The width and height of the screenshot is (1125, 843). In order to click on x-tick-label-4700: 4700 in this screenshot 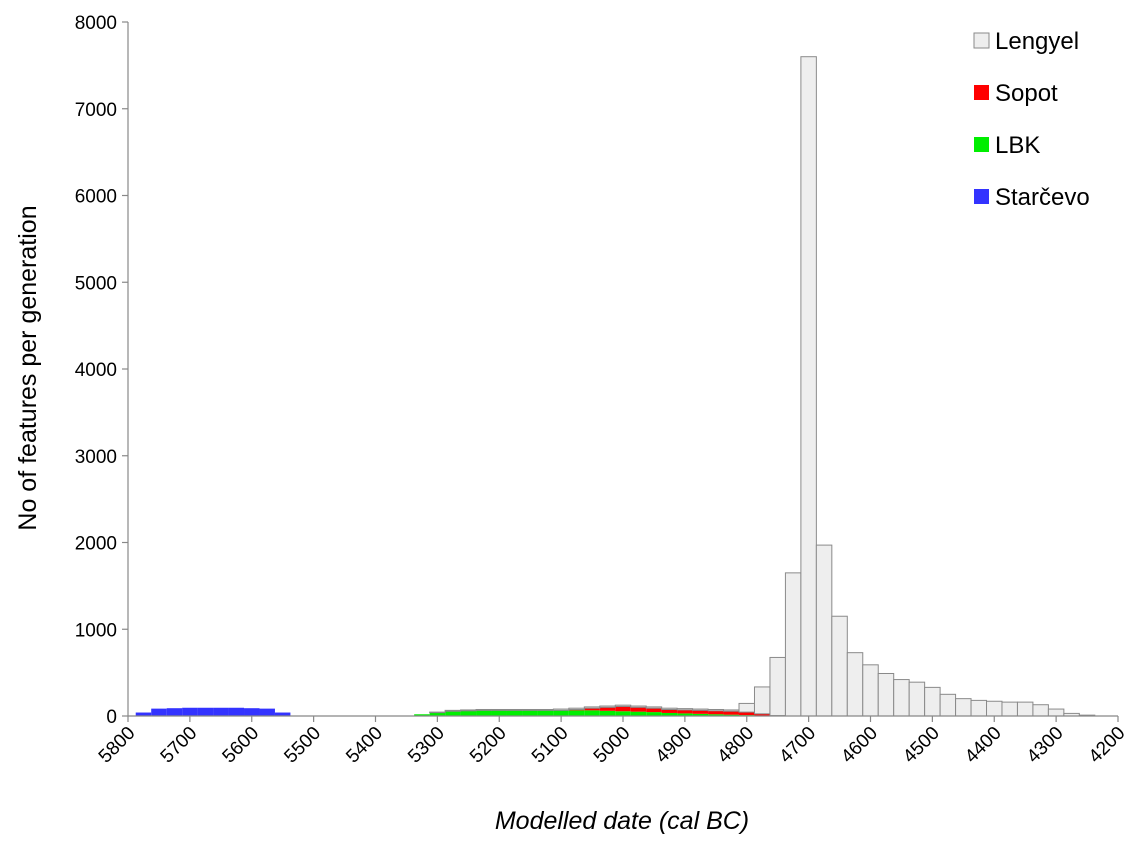, I will do `click(797, 745)`.